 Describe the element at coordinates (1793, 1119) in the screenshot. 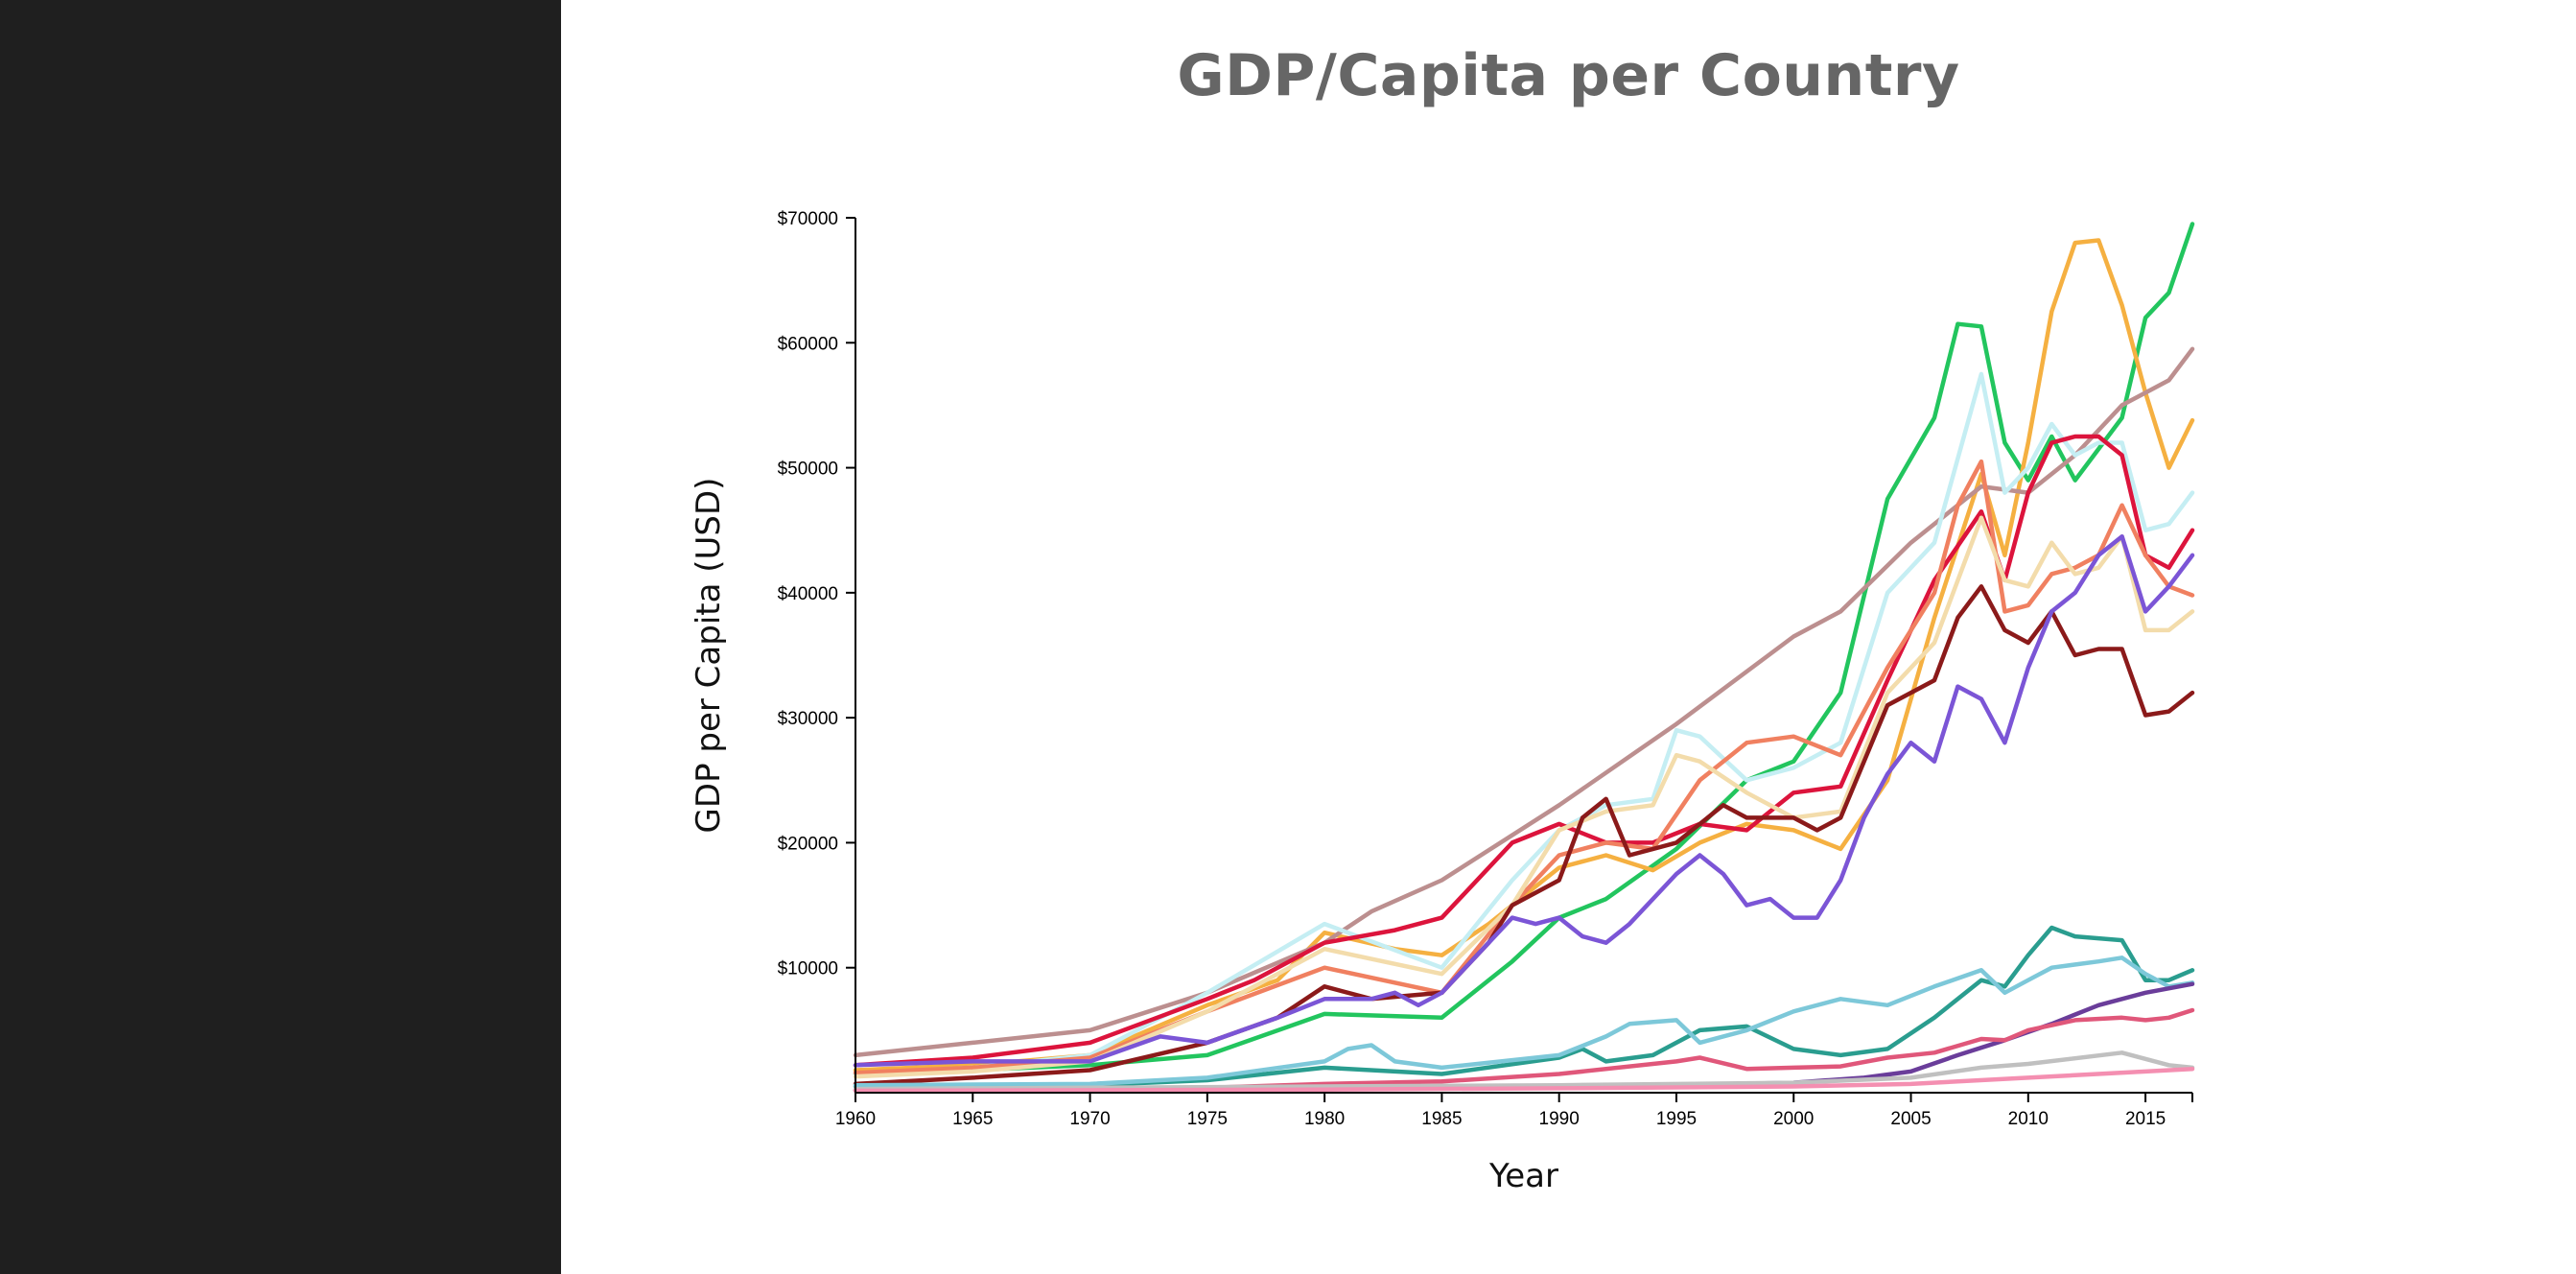

I see `x-tick-label: 2000` at that location.